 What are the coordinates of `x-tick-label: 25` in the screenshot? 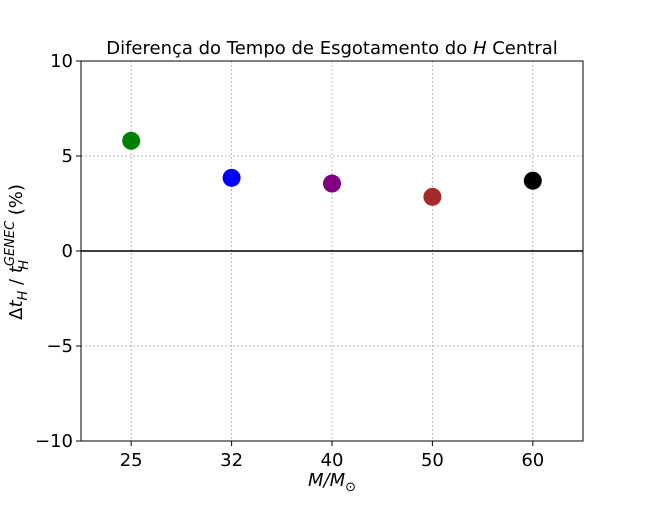 It's located at (131, 460).